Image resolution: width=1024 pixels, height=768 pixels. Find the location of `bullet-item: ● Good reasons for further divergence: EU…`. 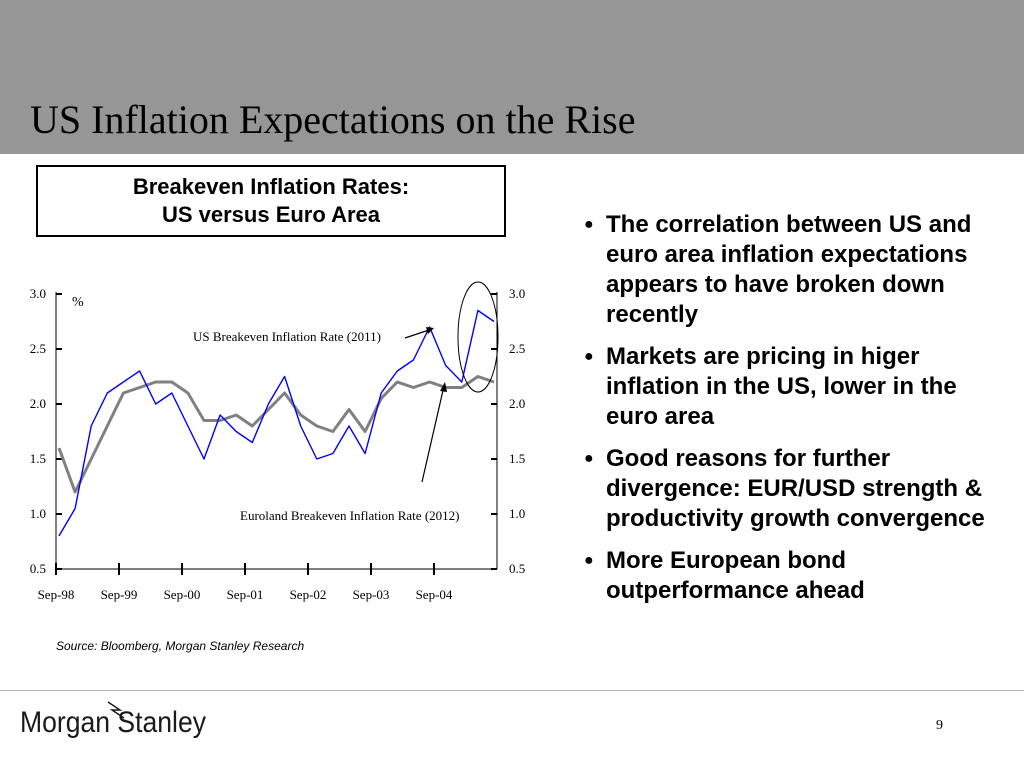

bullet-item: ● Good reasons for further divergence: EU… is located at coordinates (792, 489).